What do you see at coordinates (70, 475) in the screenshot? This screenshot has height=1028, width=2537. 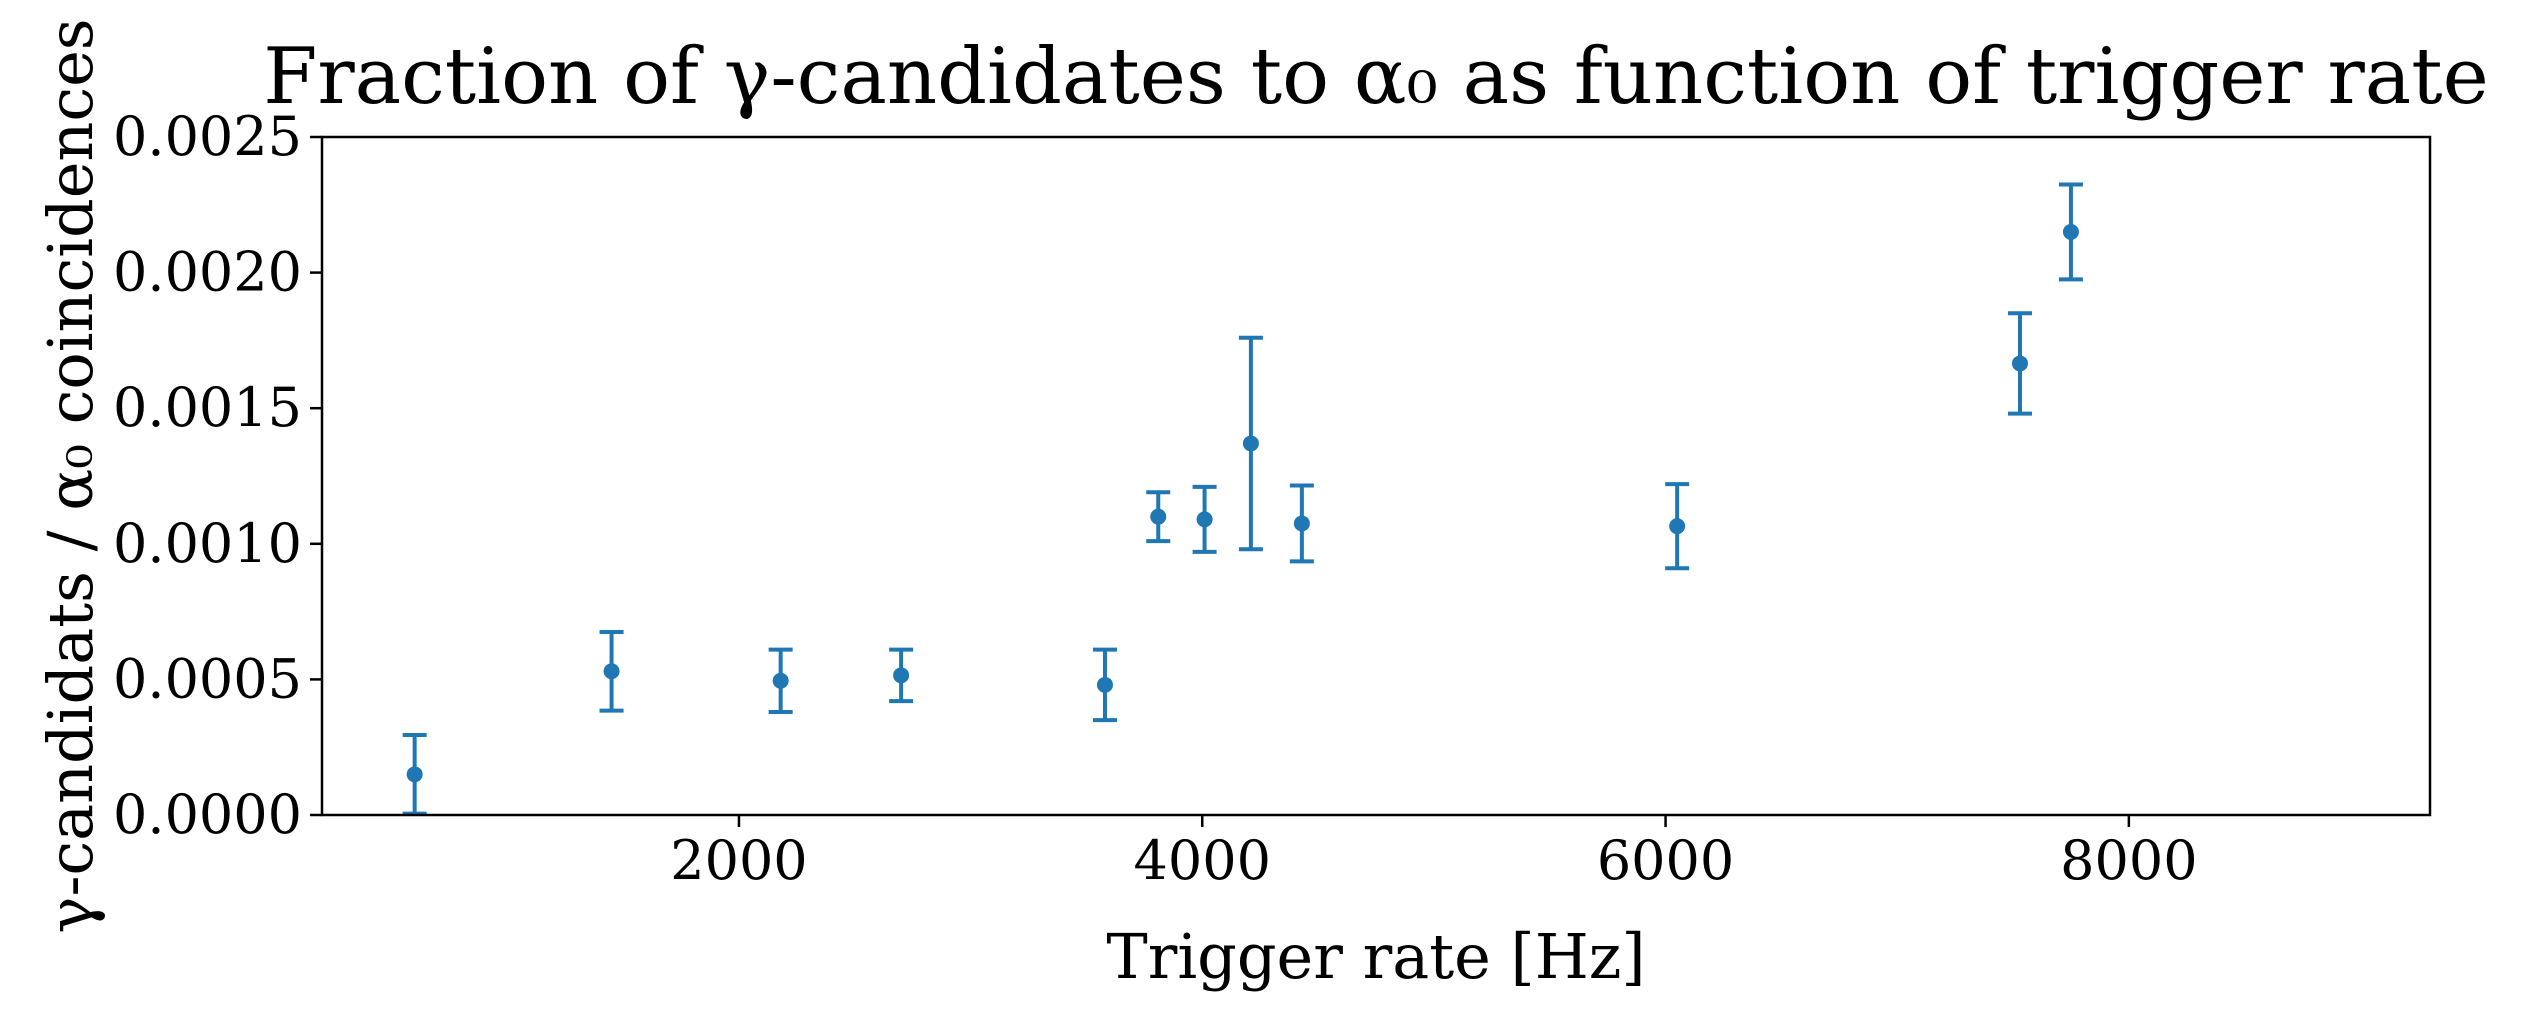 I see `y-axis-label: γ-candidats / α₀ coincidences` at bounding box center [70, 475].